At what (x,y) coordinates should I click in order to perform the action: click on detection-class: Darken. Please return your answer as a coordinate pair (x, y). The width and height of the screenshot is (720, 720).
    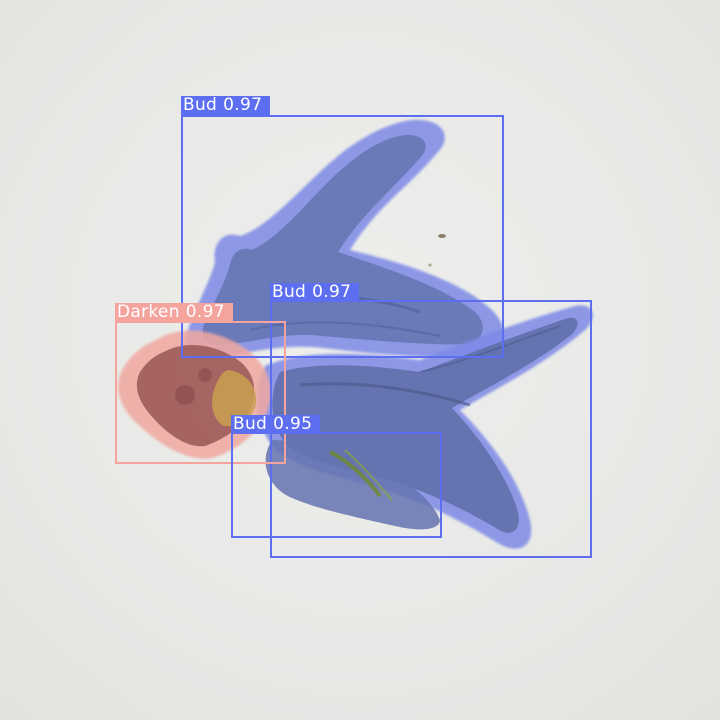
    Looking at the image, I should click on (148, 312).